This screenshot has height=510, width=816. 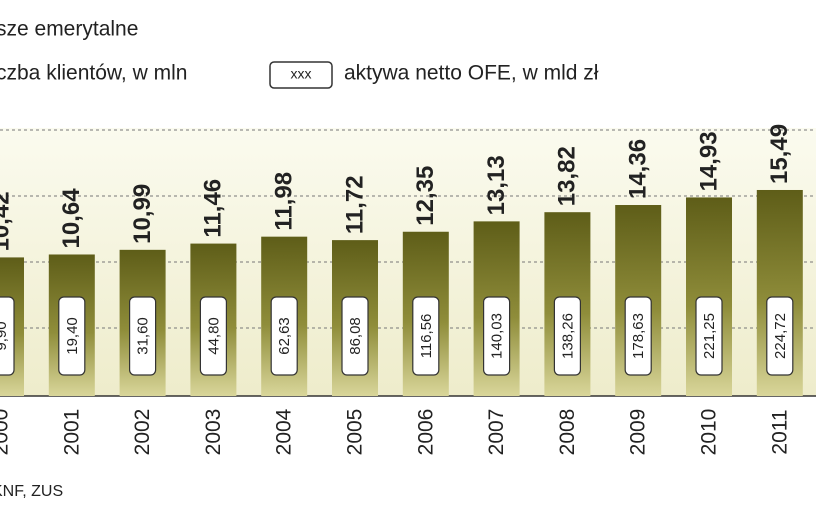 I want to click on asset-label: 19,40, so click(x=72, y=336).